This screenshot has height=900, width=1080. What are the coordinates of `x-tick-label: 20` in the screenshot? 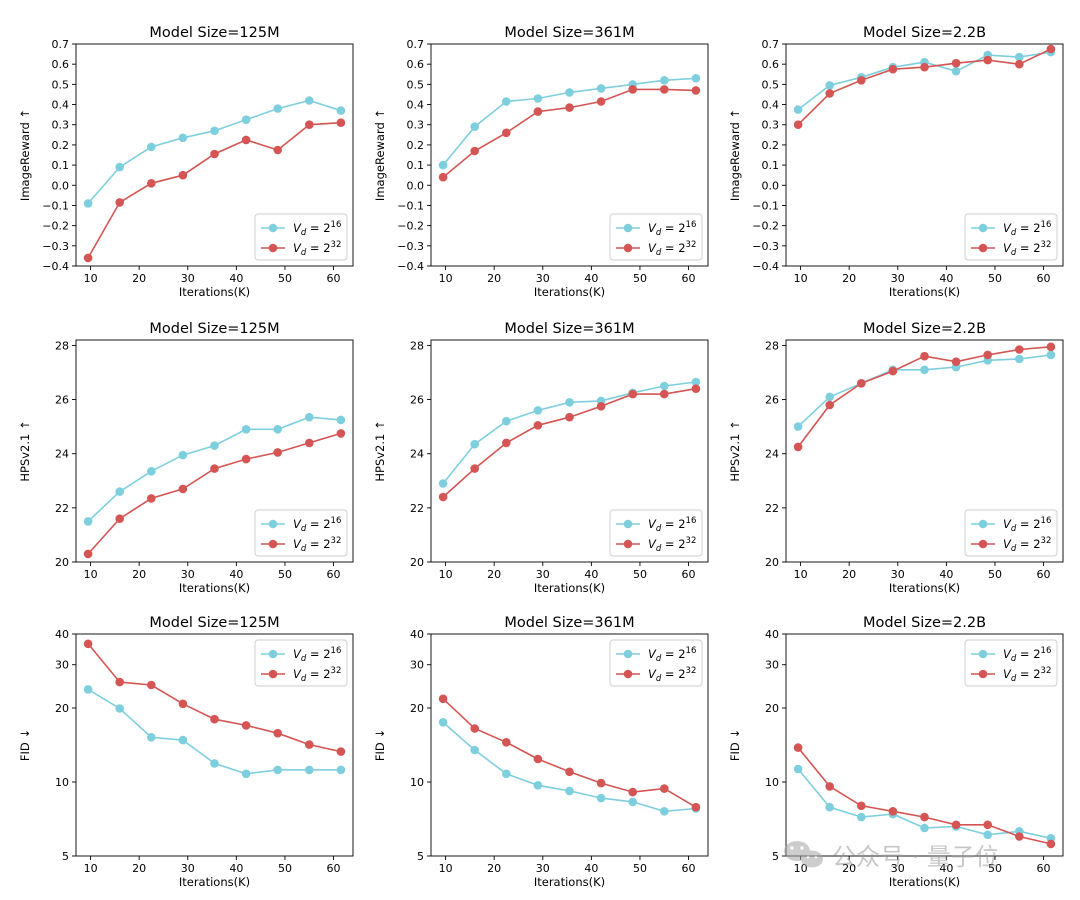 It's located at (849, 868).